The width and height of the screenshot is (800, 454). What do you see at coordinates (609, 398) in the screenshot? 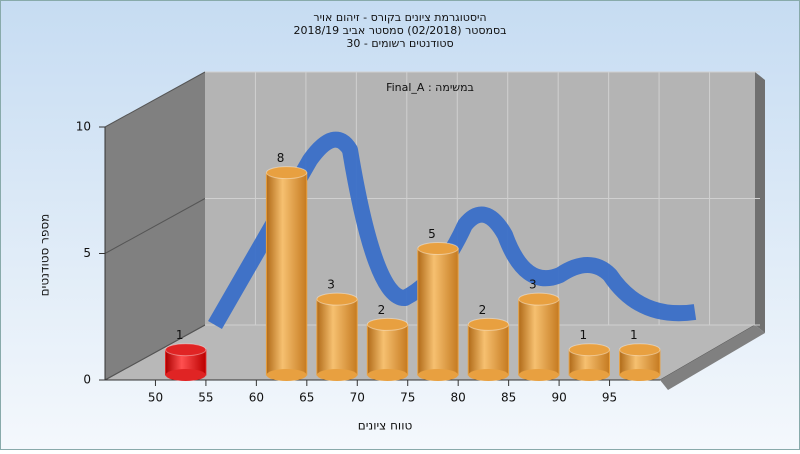
I see `x-tick-label: 95` at bounding box center [609, 398].